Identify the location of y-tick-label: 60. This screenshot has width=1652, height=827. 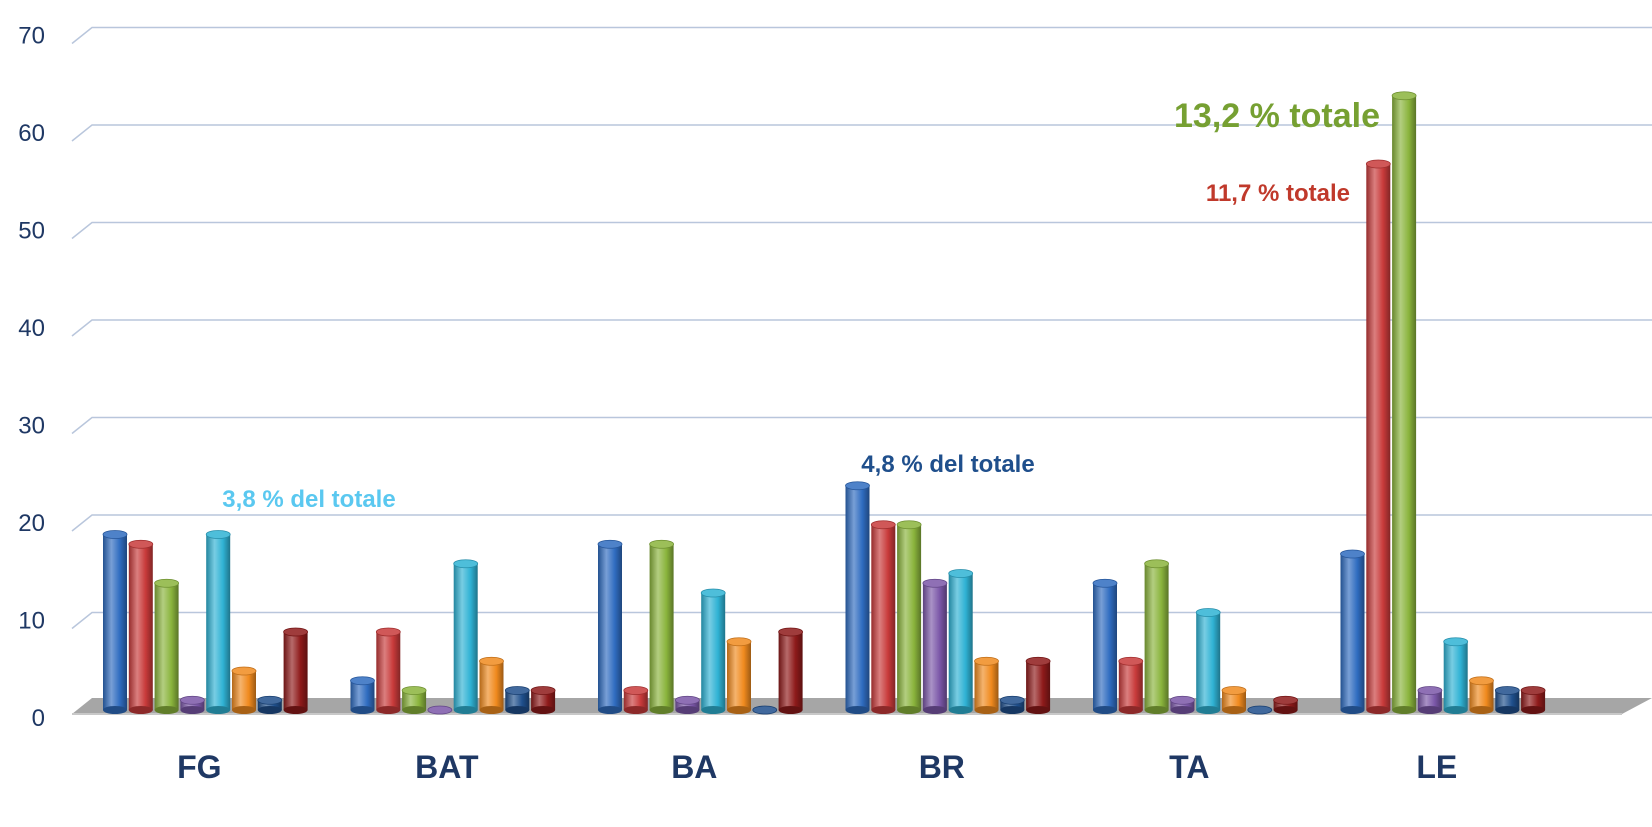
(31, 133).